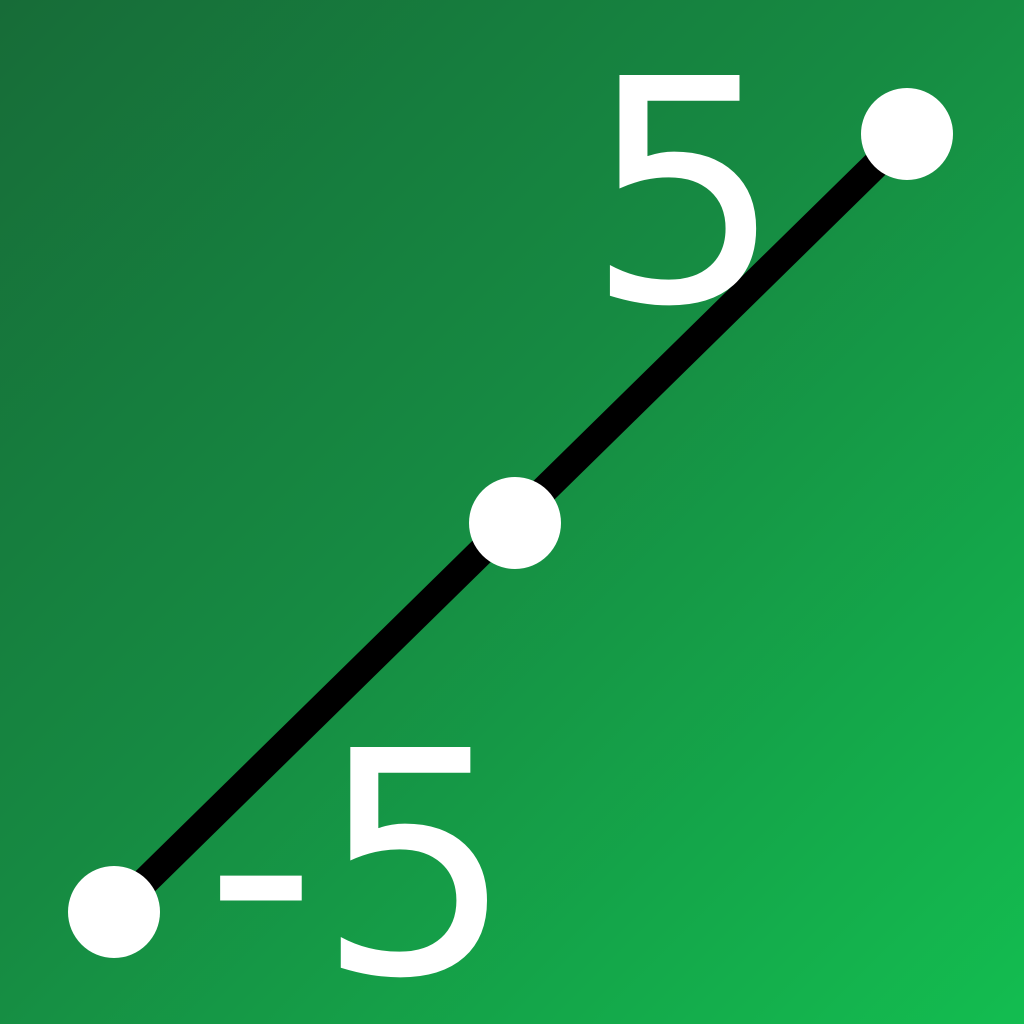  Describe the element at coordinates (515, 523) in the screenshot. I see `midpoint` at that location.